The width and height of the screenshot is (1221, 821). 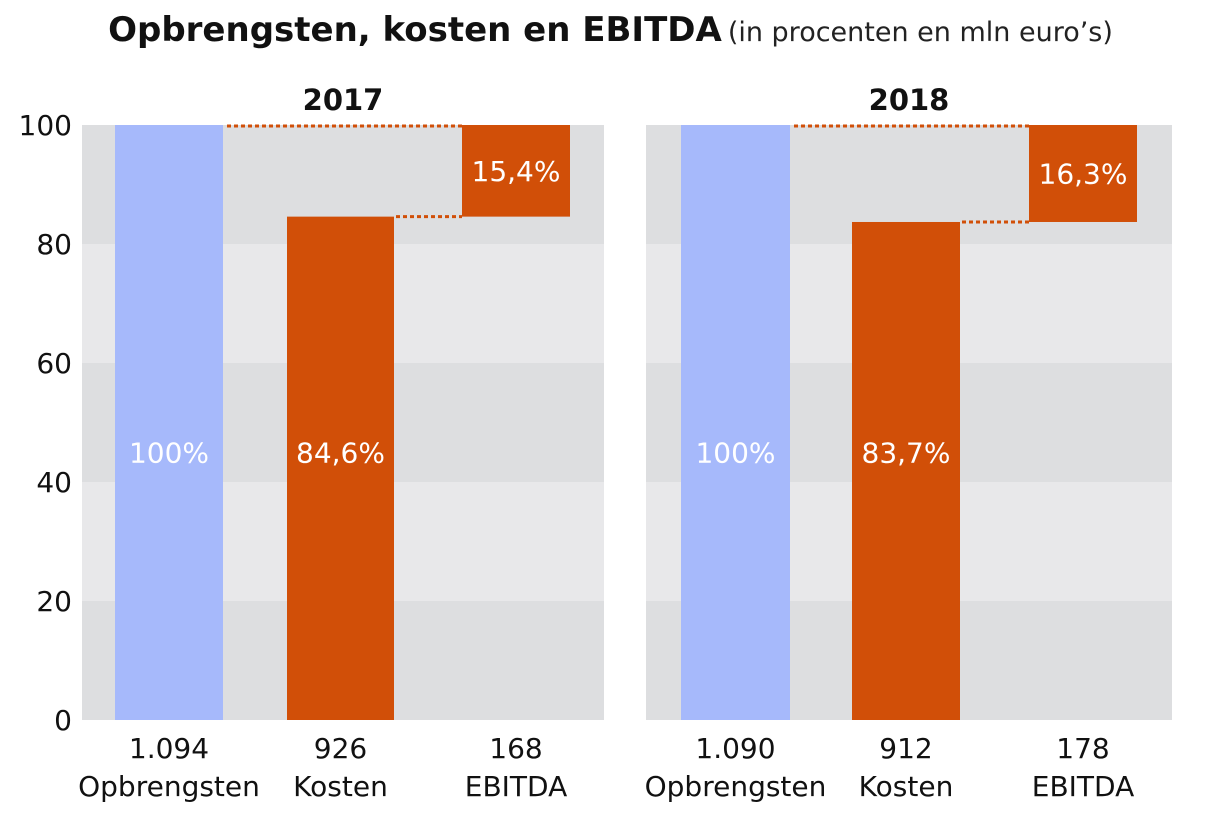 What do you see at coordinates (1082, 748) in the screenshot?
I see `bar-amount-label: 178` at bounding box center [1082, 748].